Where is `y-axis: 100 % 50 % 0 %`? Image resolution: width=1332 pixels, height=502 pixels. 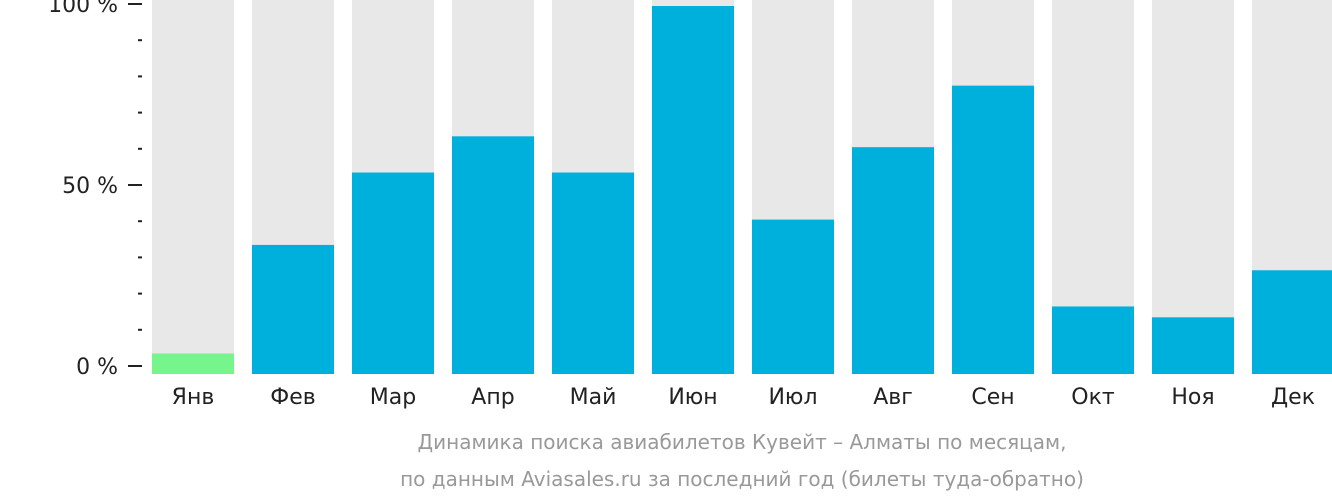
y-axis: 100 % 50 % 0 % is located at coordinates (95, 190).